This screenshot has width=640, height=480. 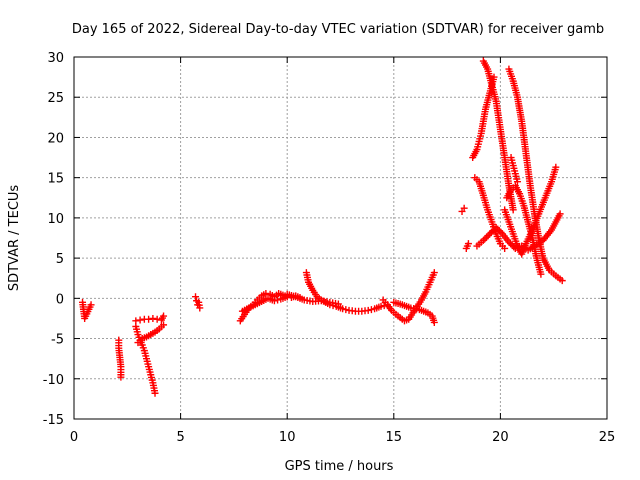 What do you see at coordinates (55, 179) in the screenshot?
I see `y-tick-label: 15` at bounding box center [55, 179].